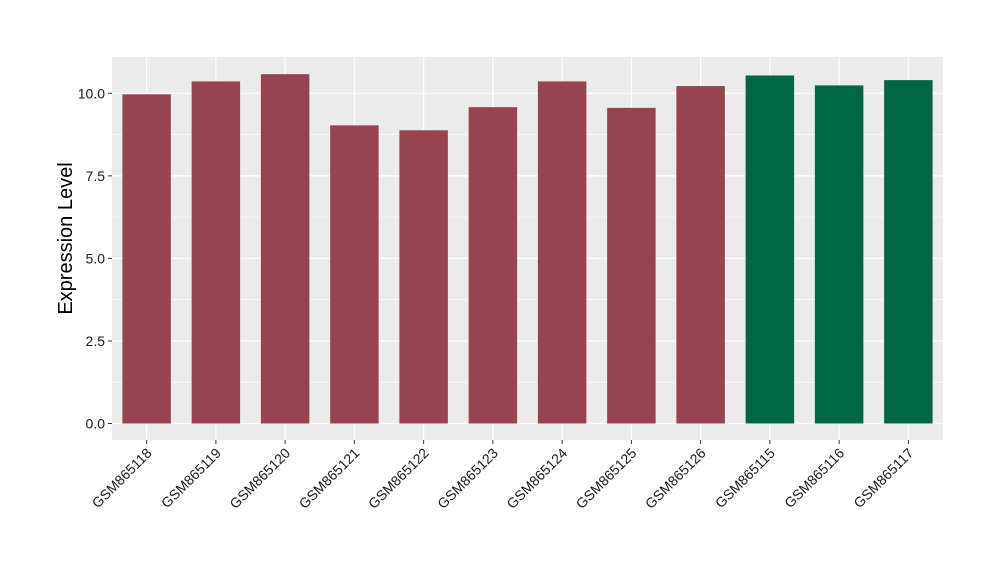 The height and width of the screenshot is (580, 1000). Describe the element at coordinates (285, 249) in the screenshot. I see `bar-GSM865120` at that location.